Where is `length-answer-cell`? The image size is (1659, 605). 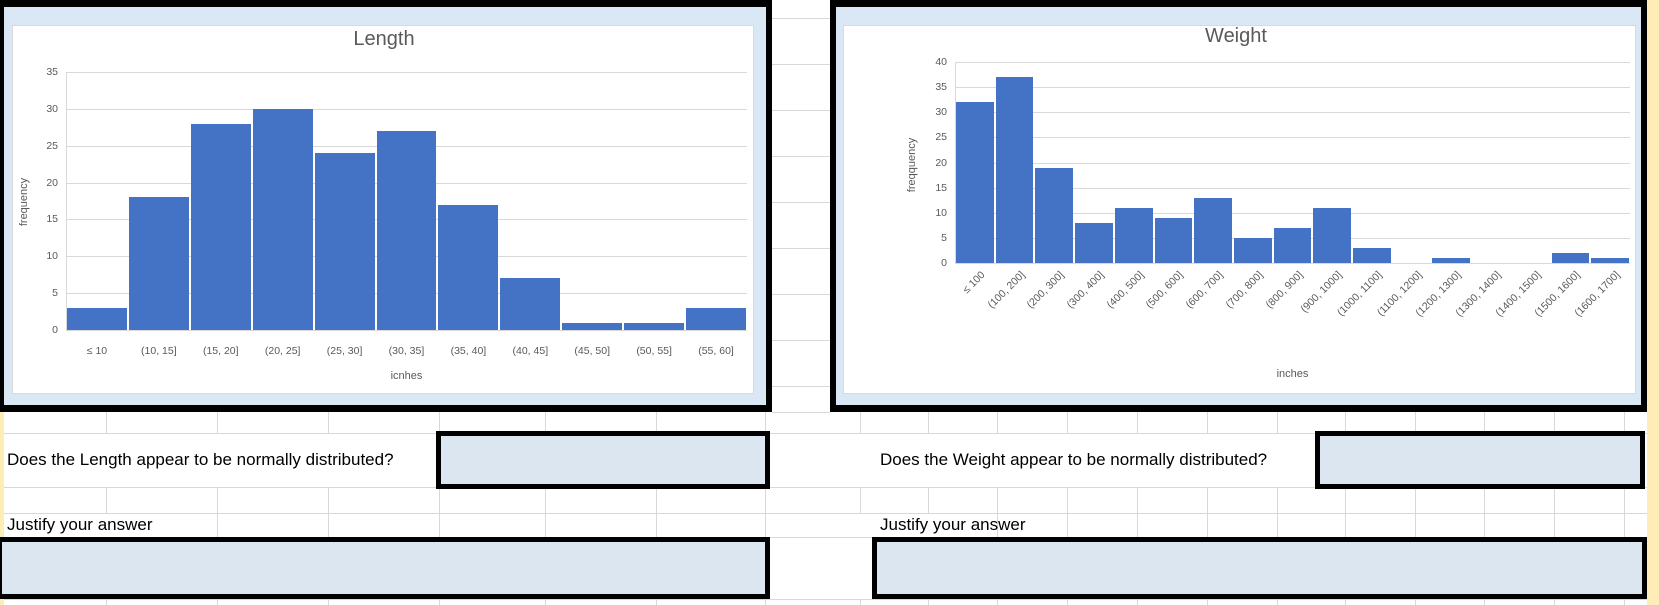
length-answer-cell is located at coordinates (603, 460).